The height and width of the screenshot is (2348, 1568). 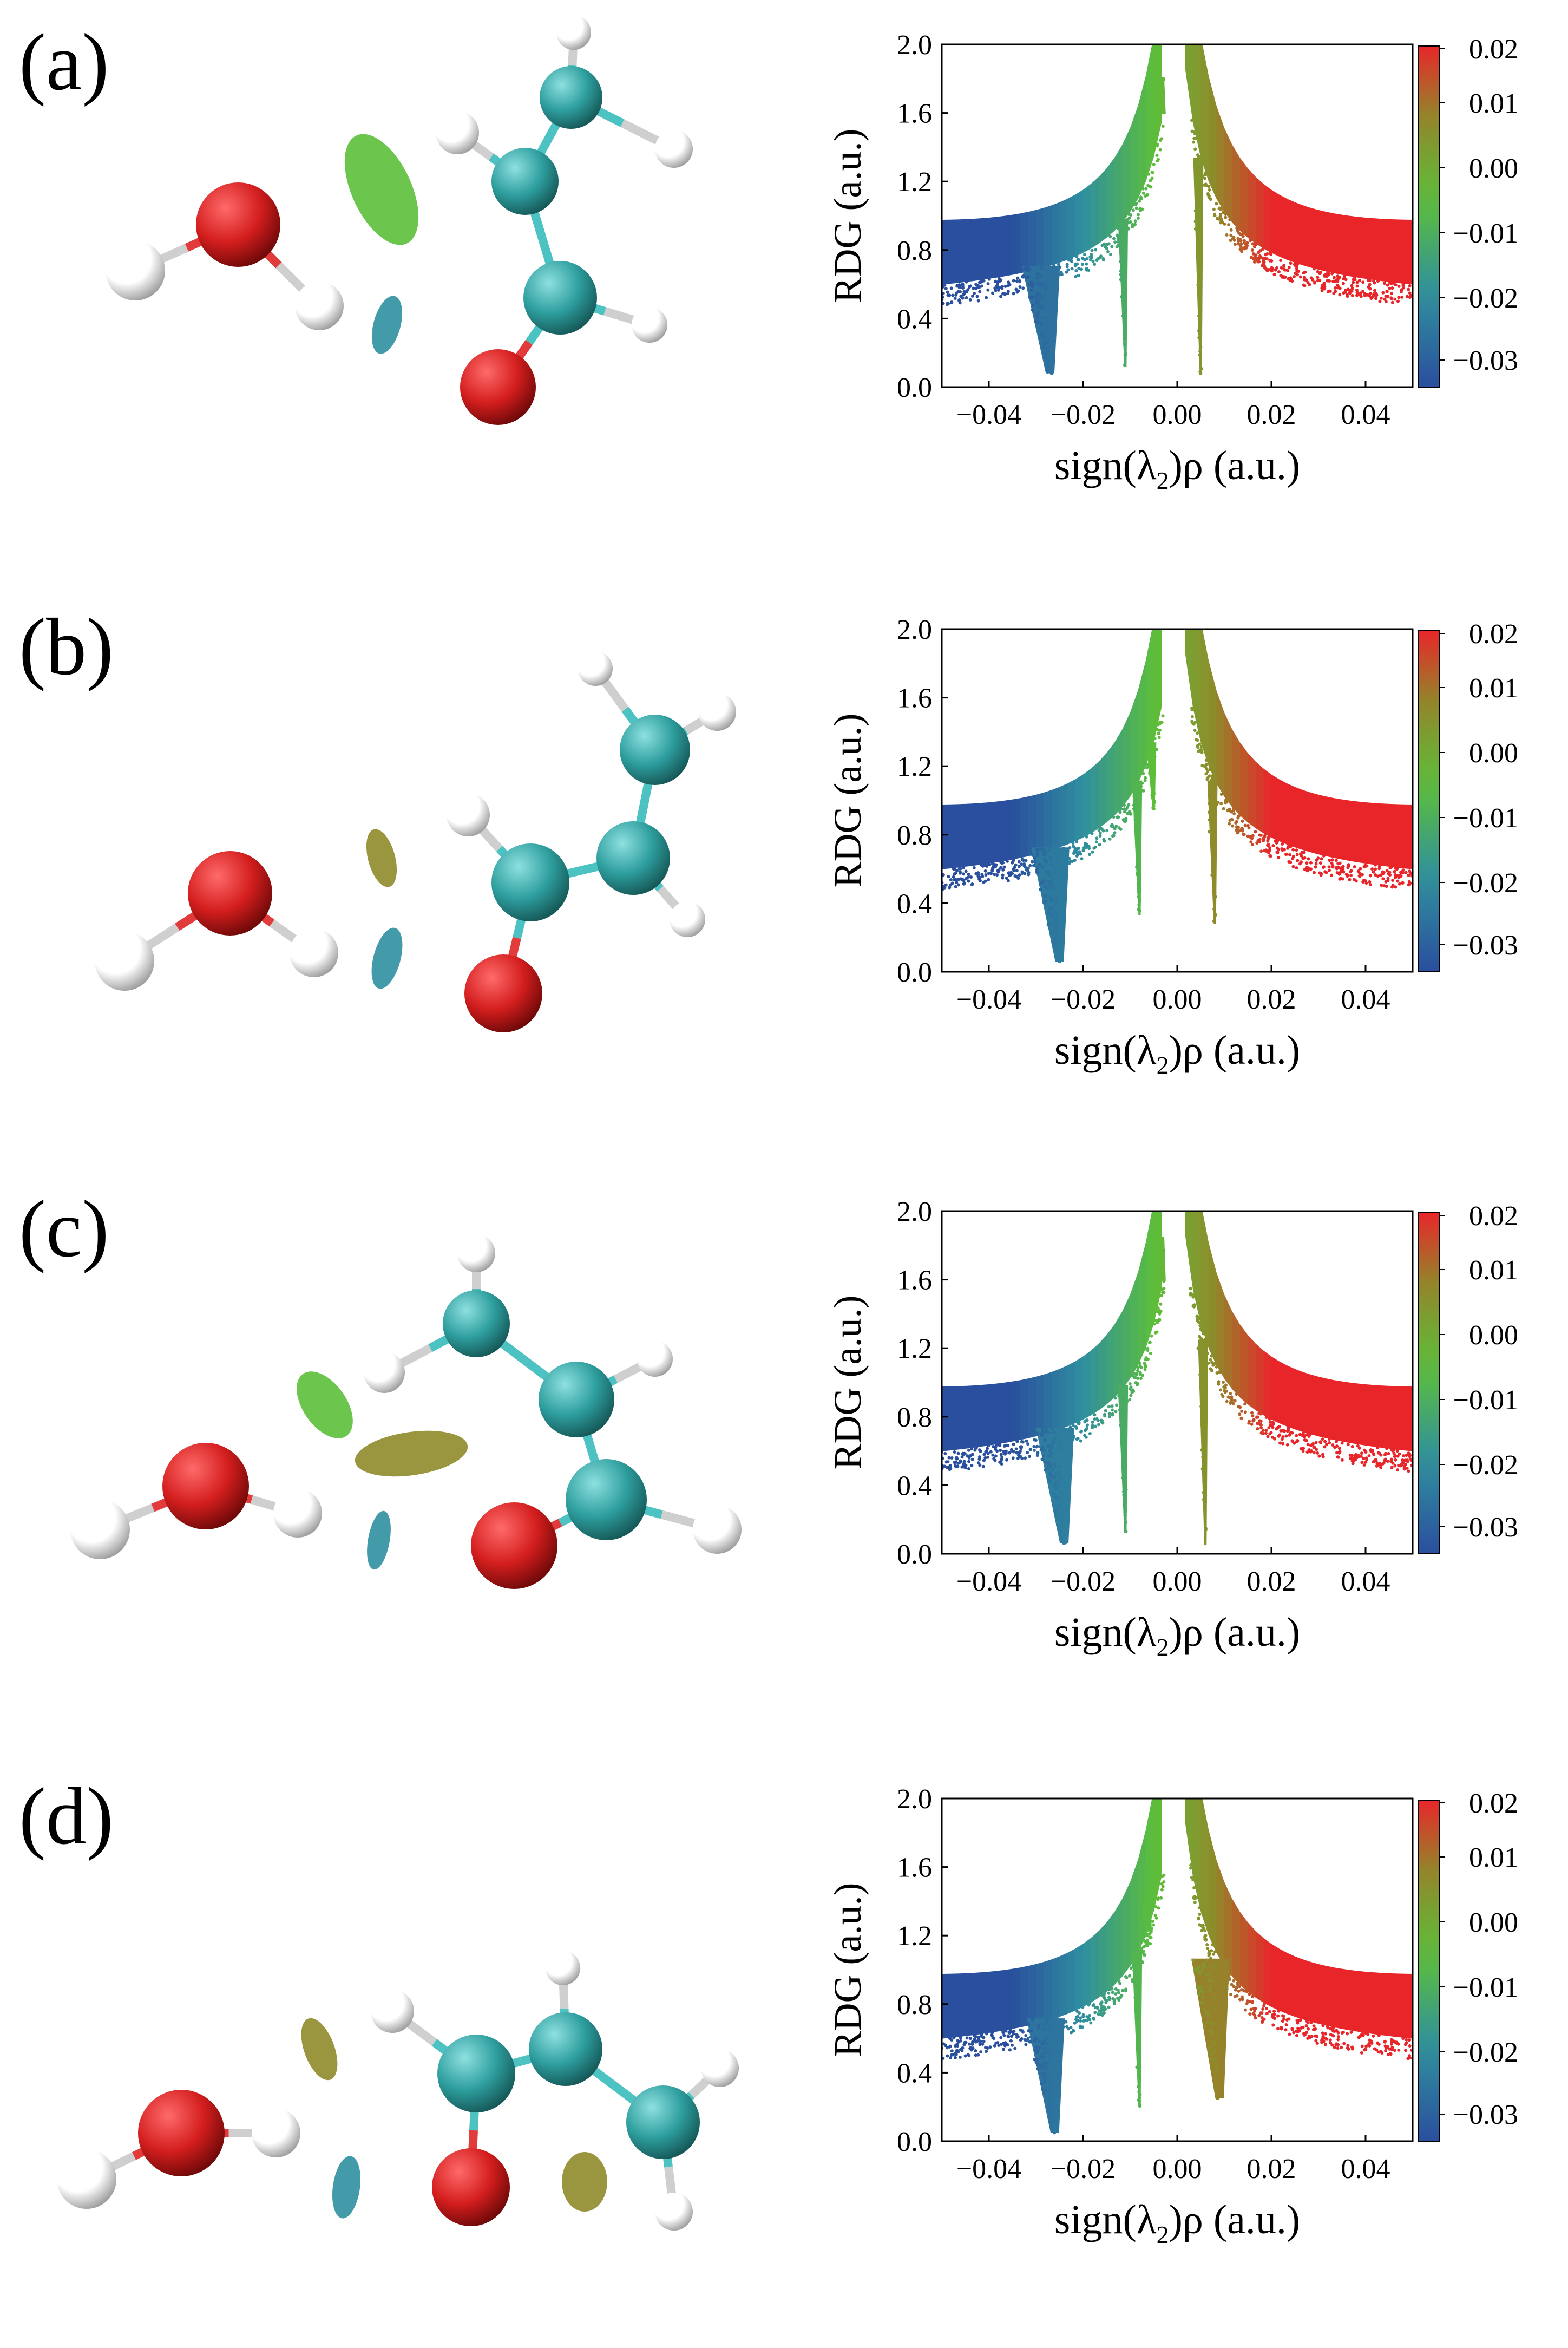 What do you see at coordinates (914, 1211) in the screenshot?
I see `y-tick-label: 2.0` at bounding box center [914, 1211].